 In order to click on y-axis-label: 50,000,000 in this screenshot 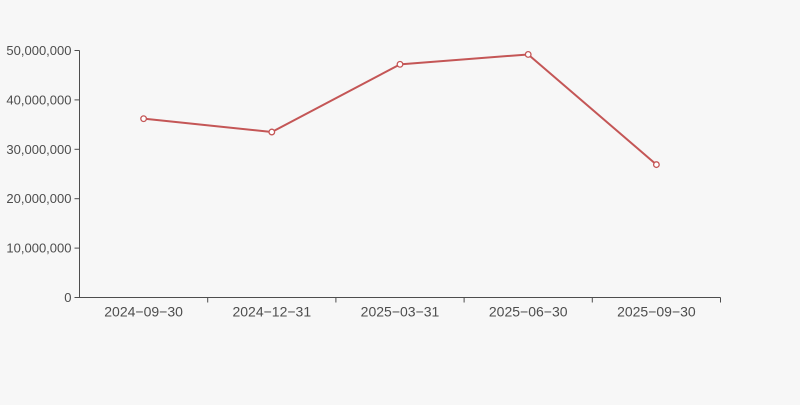, I will do `click(38, 50)`.